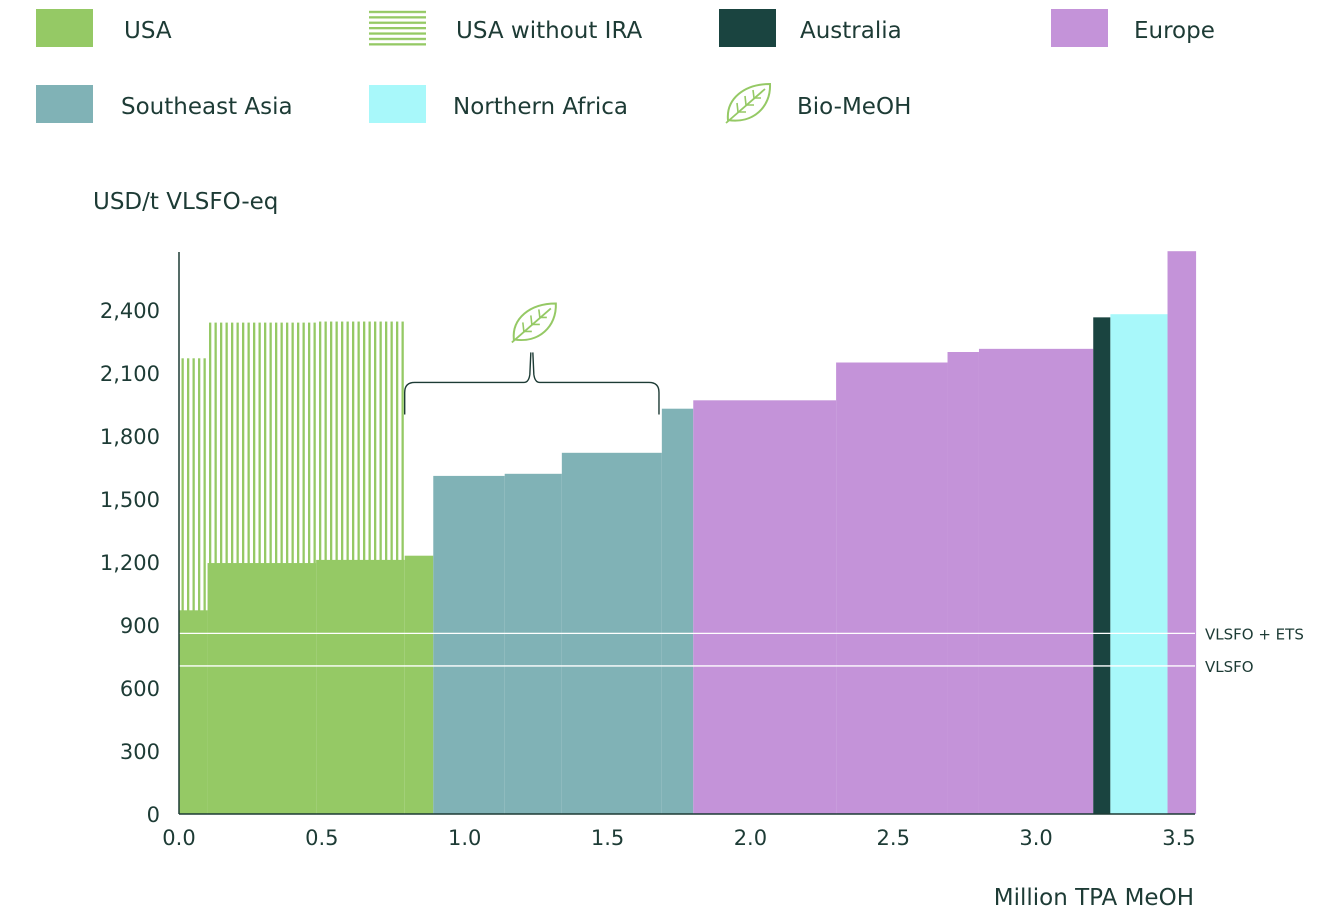 This screenshot has height=911, width=1339. Describe the element at coordinates (464, 838) in the screenshot. I see `x-tick-label: 1.0` at that location.